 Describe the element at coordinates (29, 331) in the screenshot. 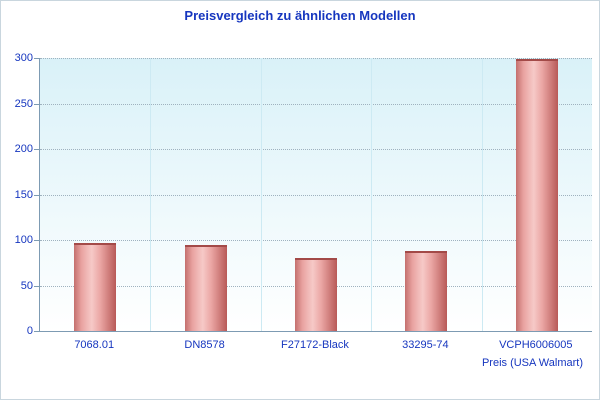

I see `y-tick-label-0: 0` at that location.